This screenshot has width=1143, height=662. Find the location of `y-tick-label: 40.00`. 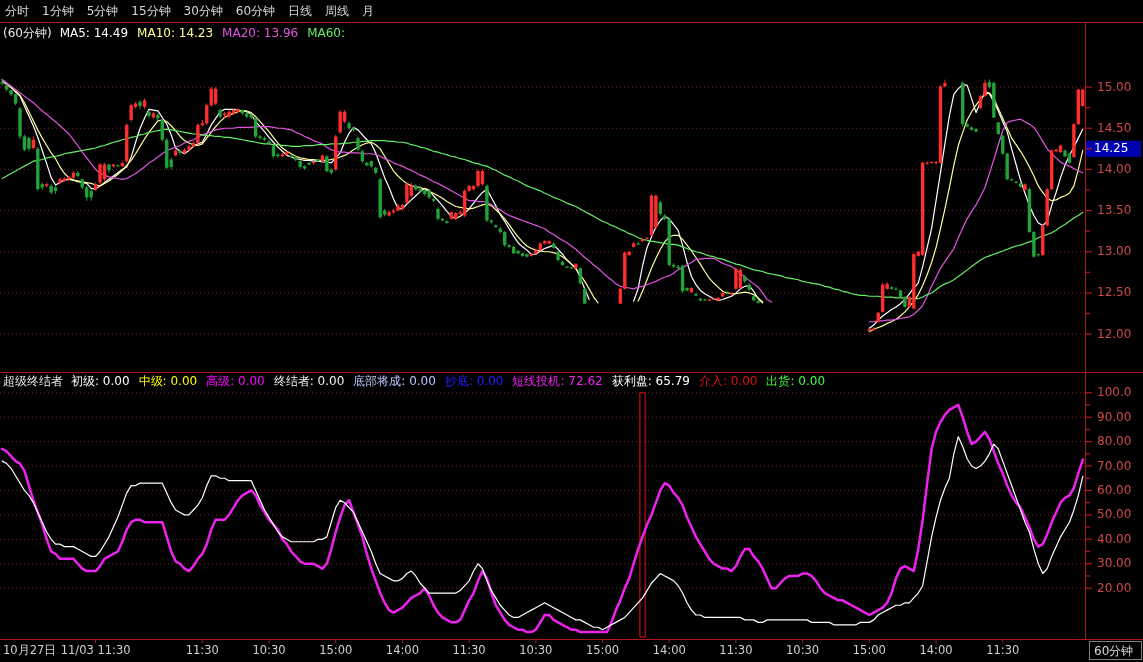

y-tick-label: 40.00 is located at coordinates (1114, 538).